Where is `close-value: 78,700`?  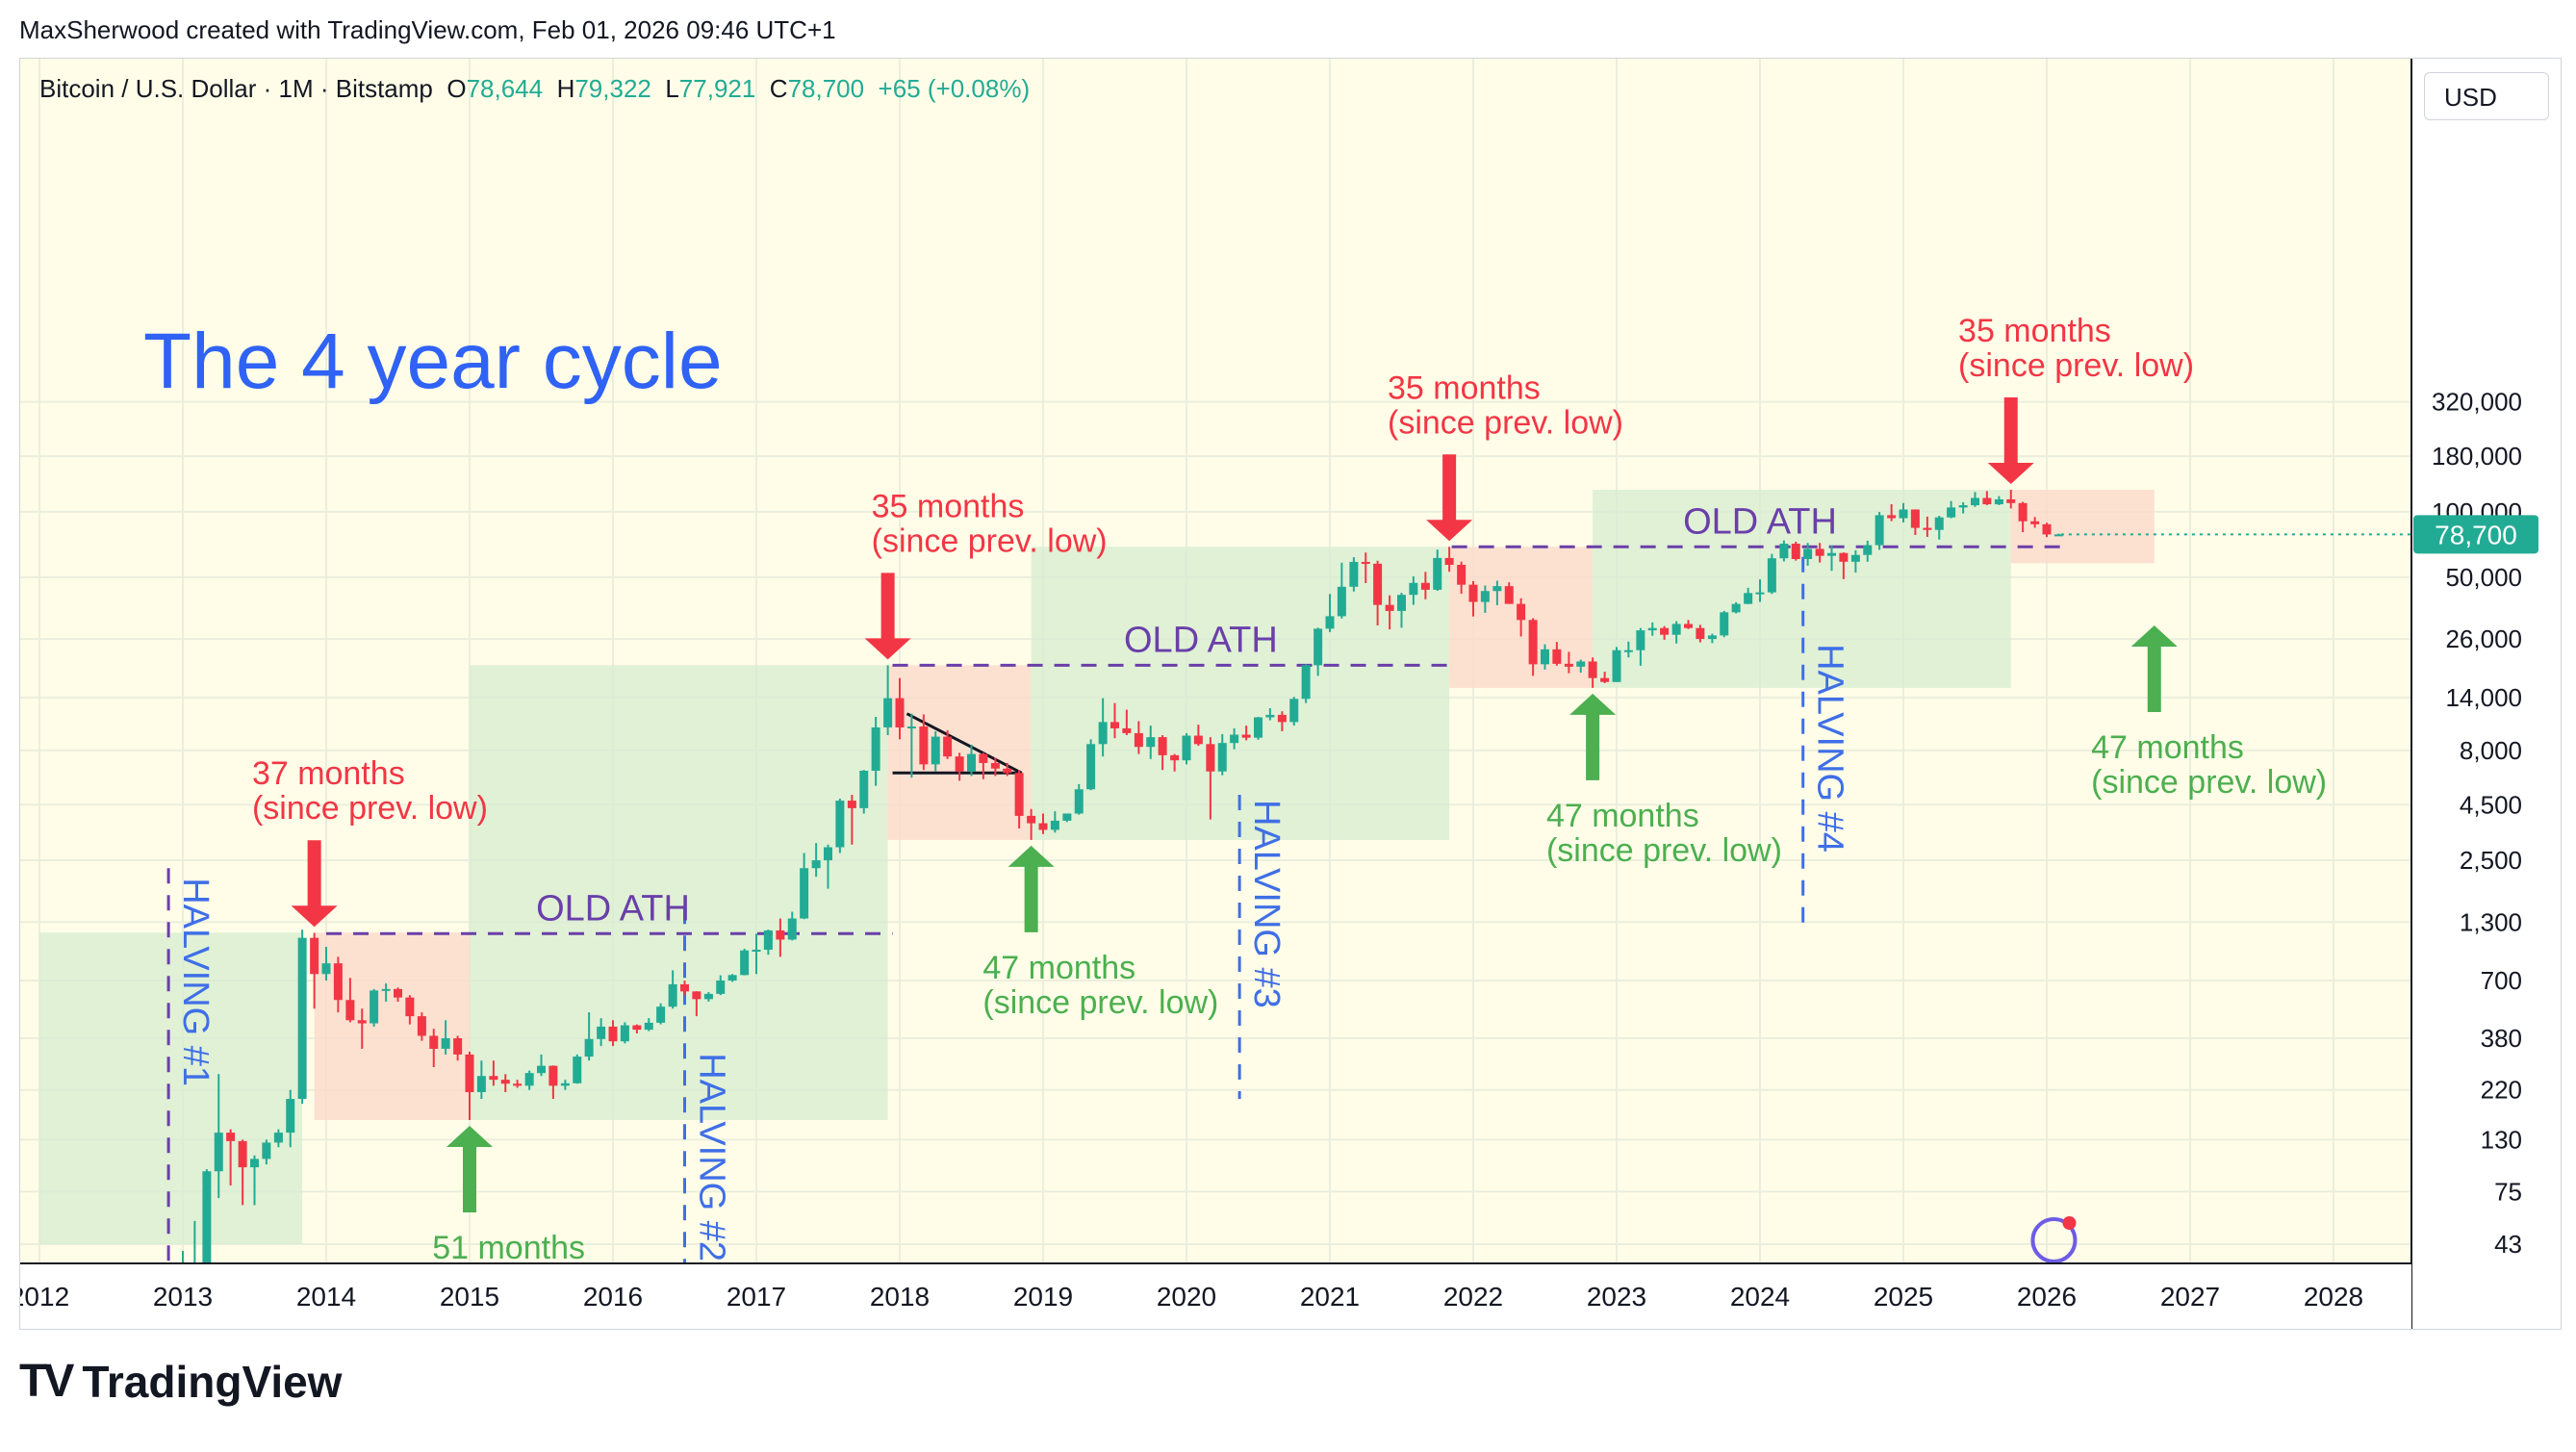
close-value: 78,700 is located at coordinates (826, 88).